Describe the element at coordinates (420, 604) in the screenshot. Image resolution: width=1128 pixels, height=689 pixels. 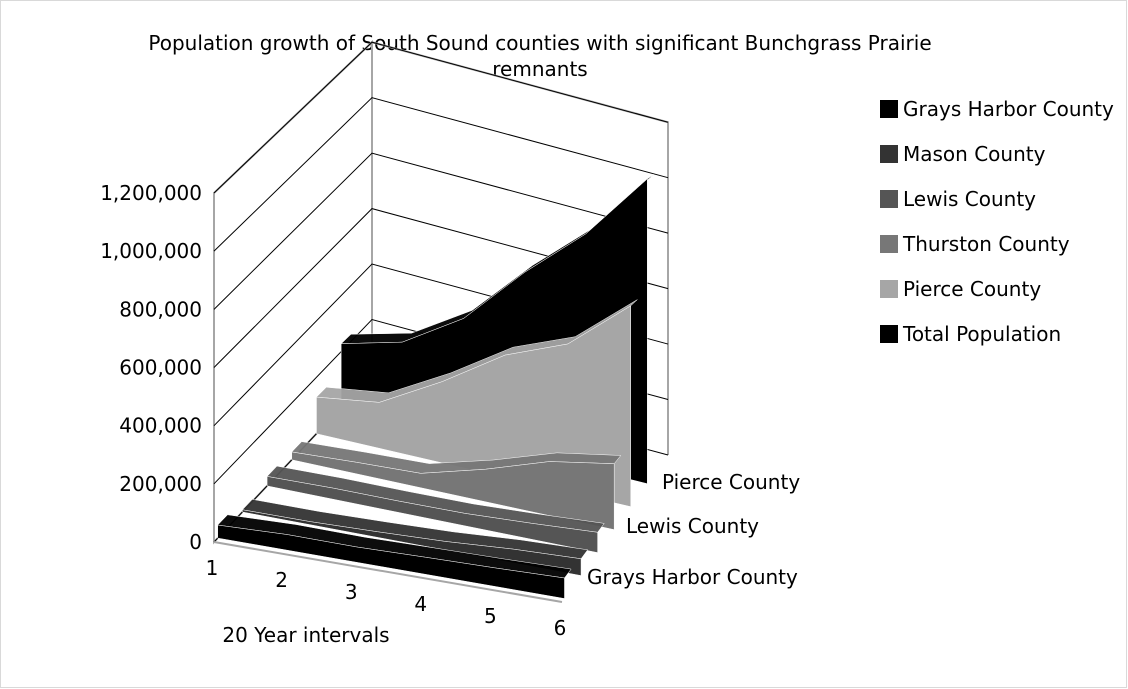
I see `x-tick-label: 4` at that location.